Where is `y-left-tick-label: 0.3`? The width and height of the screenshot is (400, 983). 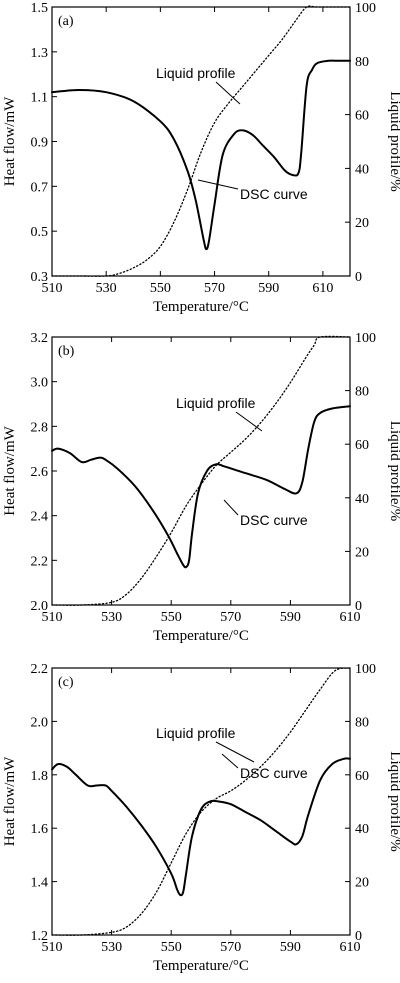 y-left-tick-label: 0.3 is located at coordinates (40, 277).